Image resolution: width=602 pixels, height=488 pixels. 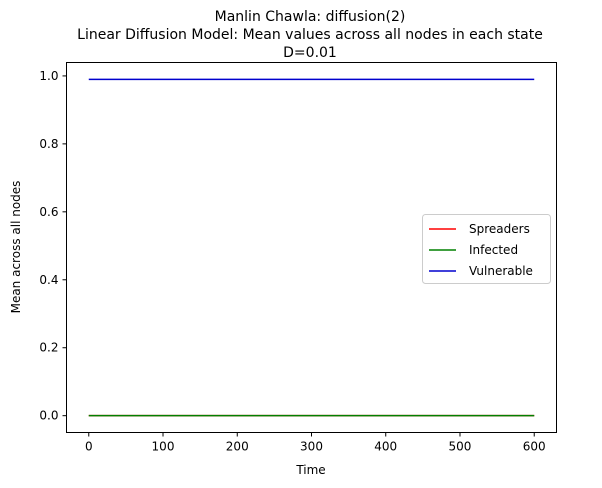 I want to click on x-axis-ticks: 0 100 200 300 400 500 600, so click(x=315, y=443).